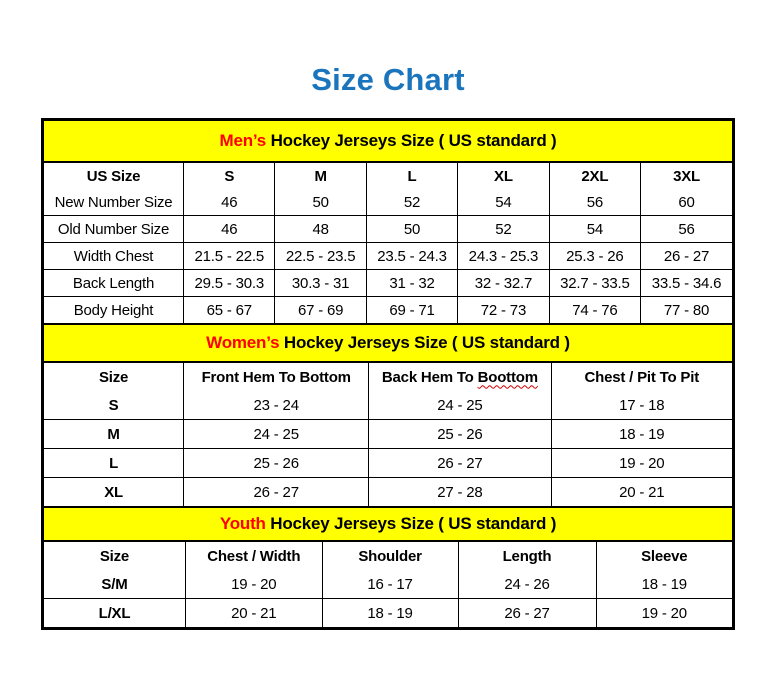 Image resolution: width=776 pixels, height=692 pixels. I want to click on mens-table-row: New Number Size 46 50 52 54 56 60, so click(388, 202).